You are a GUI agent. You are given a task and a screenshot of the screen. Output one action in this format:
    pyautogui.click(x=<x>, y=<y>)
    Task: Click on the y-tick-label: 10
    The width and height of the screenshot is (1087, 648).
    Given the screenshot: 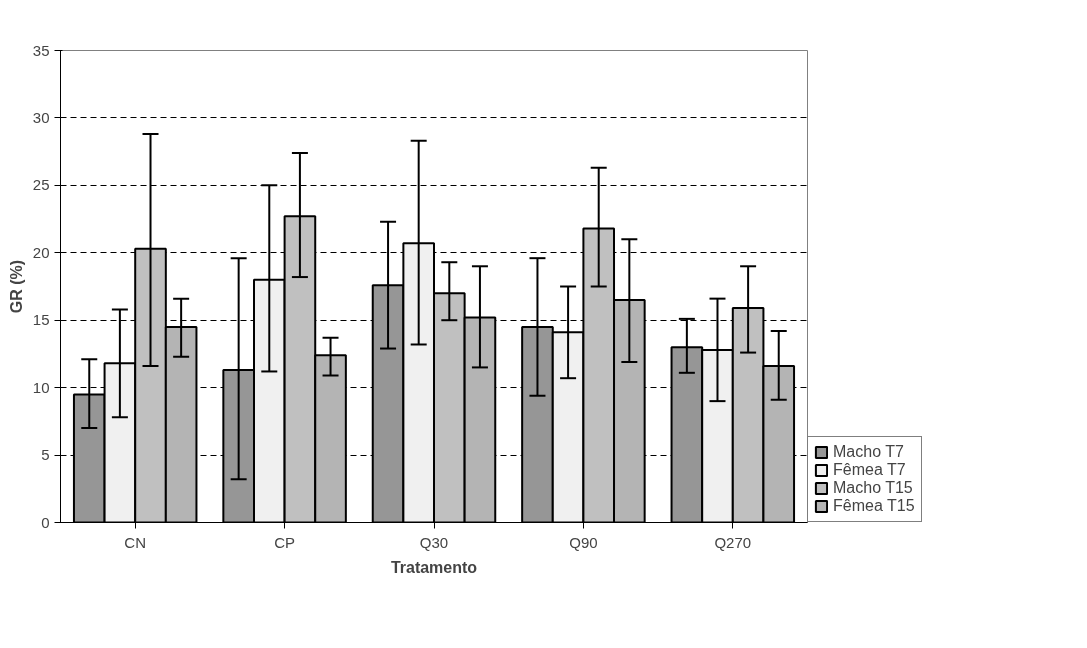 What is the action you would take?
    pyautogui.click(x=41, y=387)
    